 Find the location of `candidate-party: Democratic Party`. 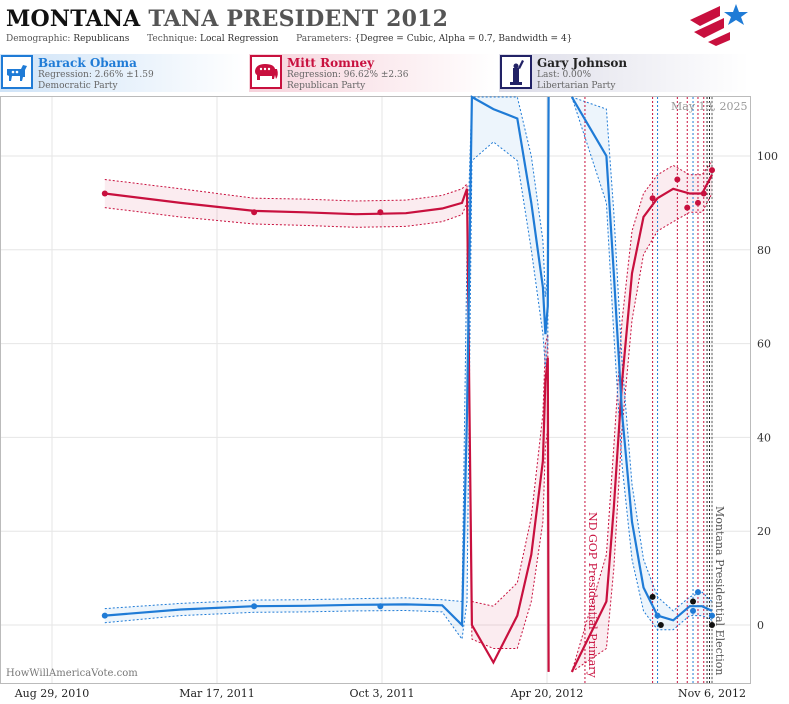

candidate-party: Democratic Party is located at coordinates (78, 86).